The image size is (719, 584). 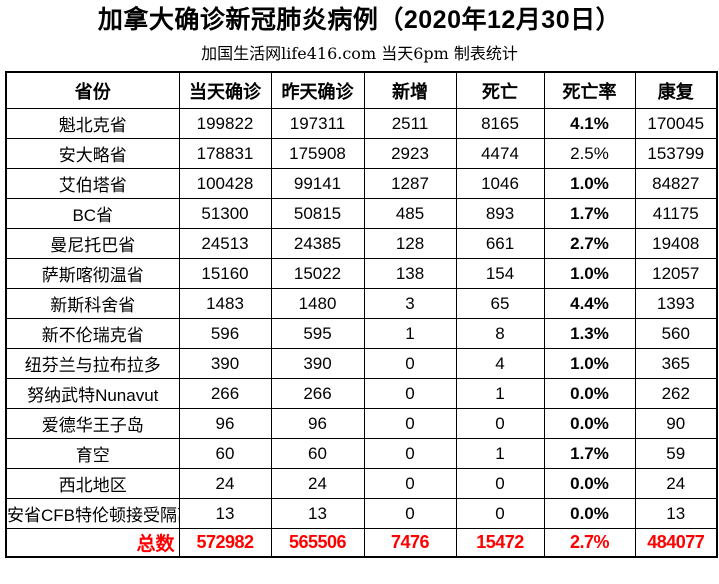 What do you see at coordinates (317, 363) in the screenshot?
I see `yesterday-cell: 390` at bounding box center [317, 363].